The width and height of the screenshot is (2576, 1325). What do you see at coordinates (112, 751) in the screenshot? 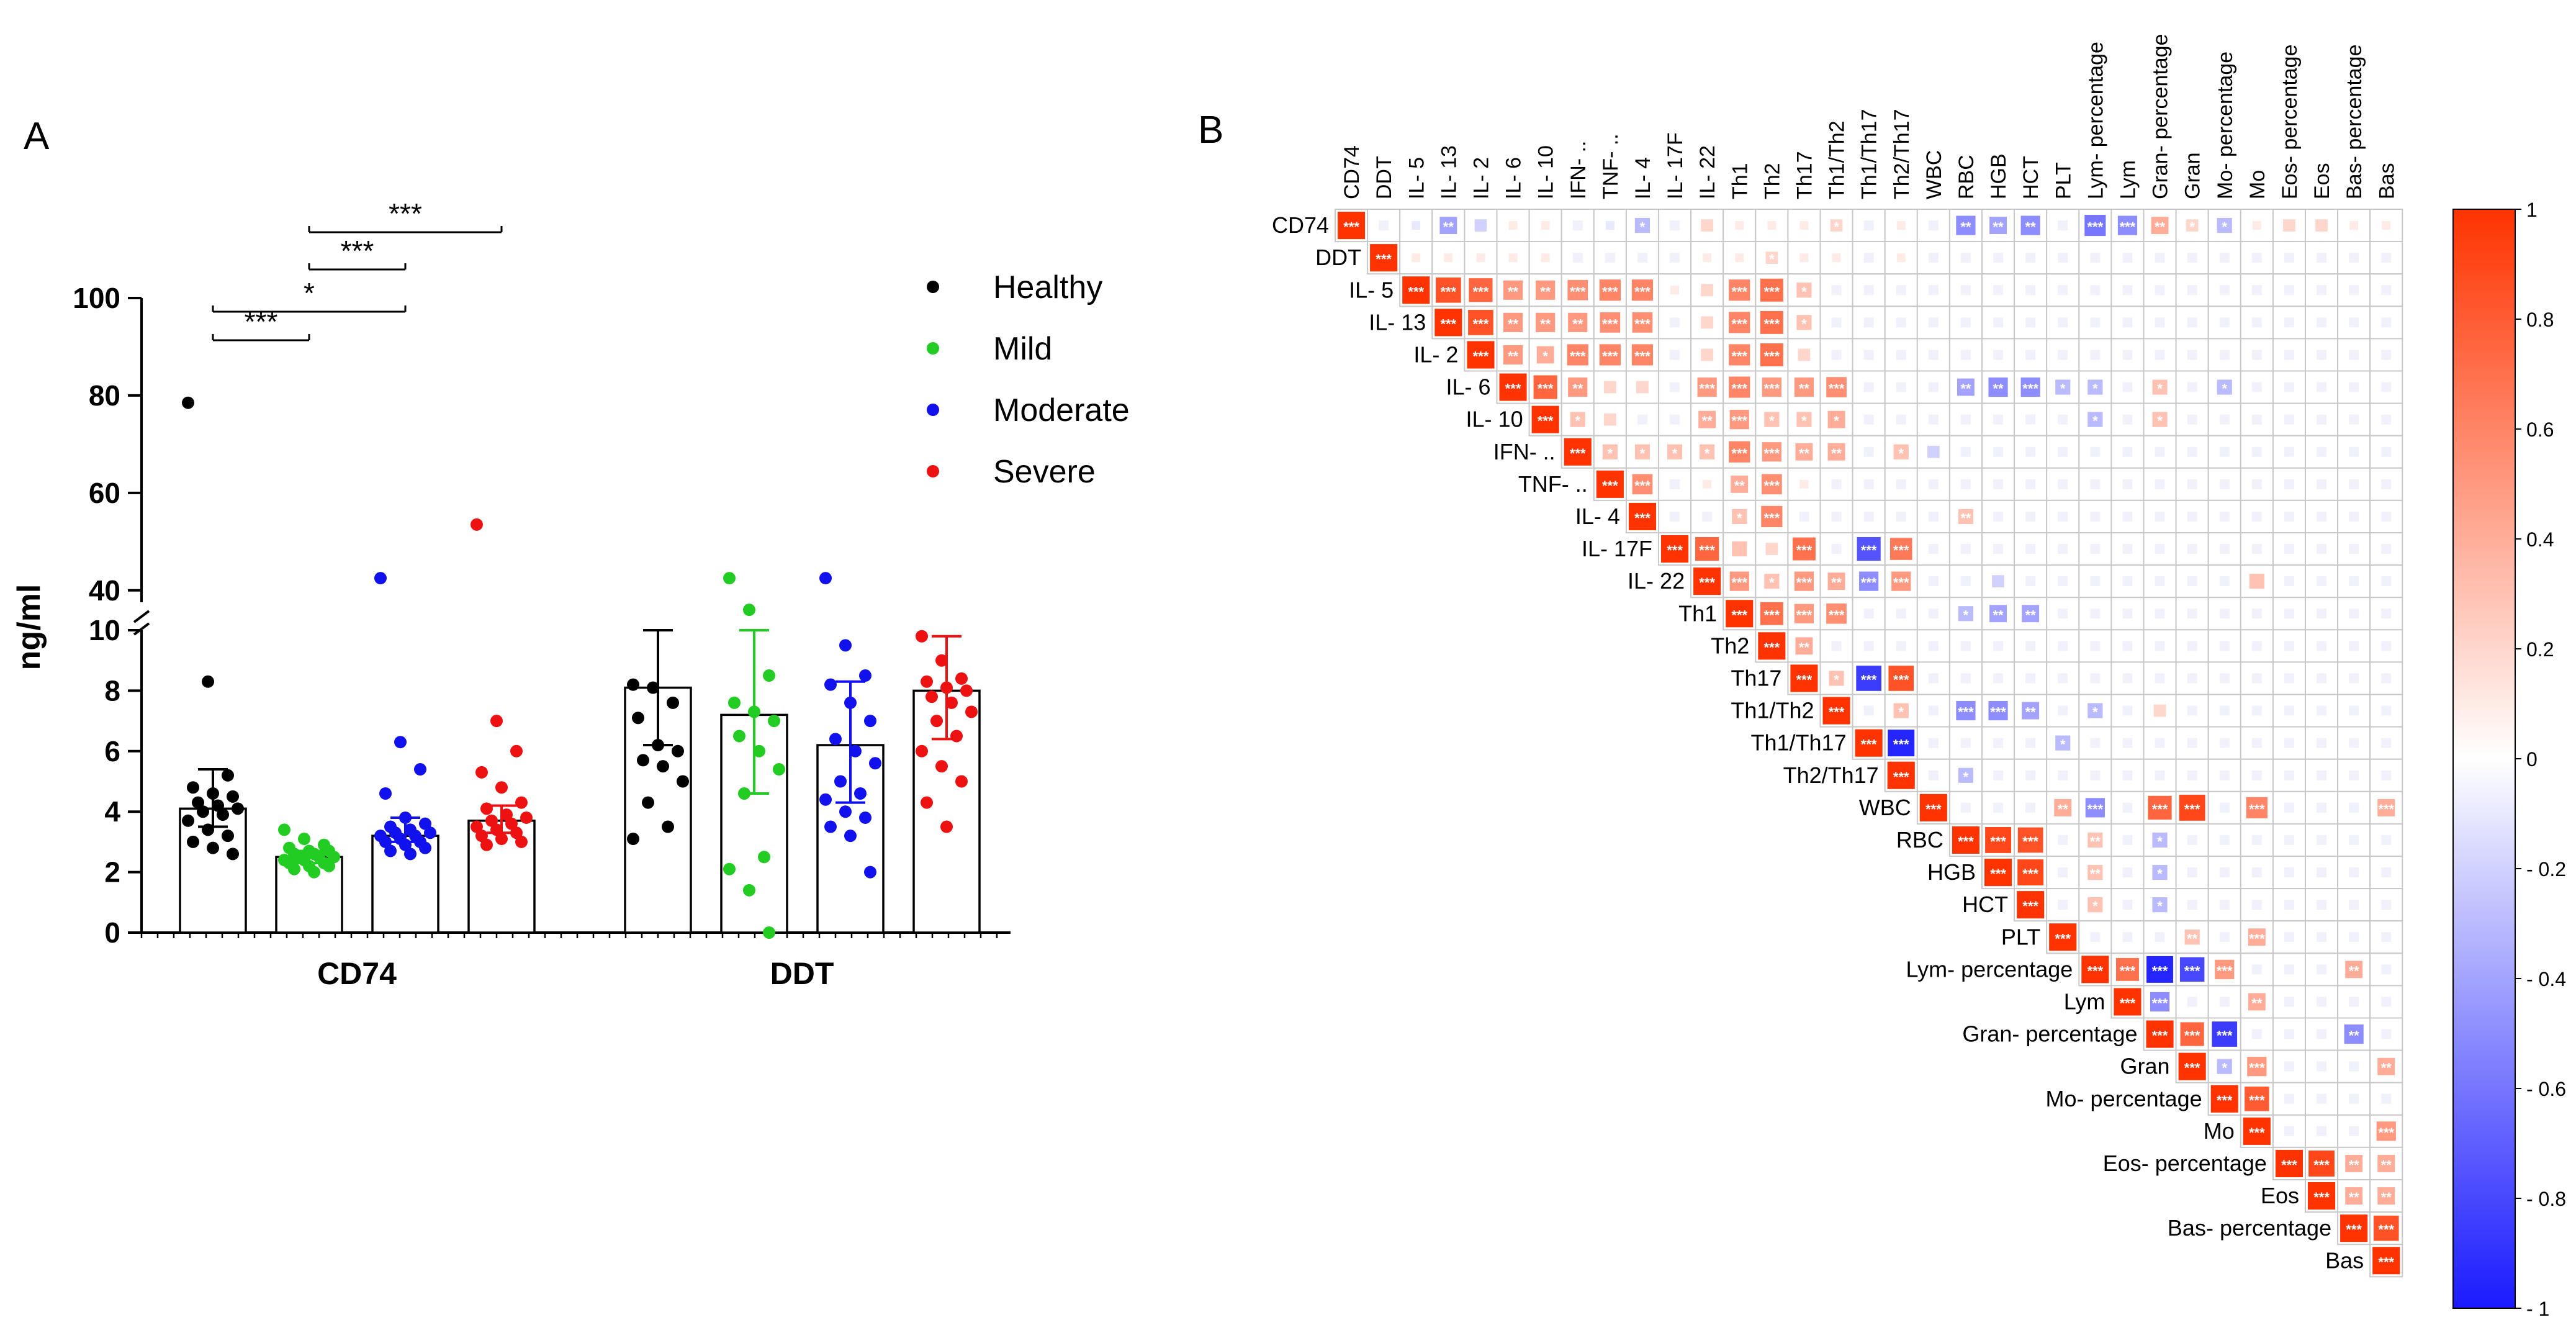
I see `y-tick-label: 6` at bounding box center [112, 751].